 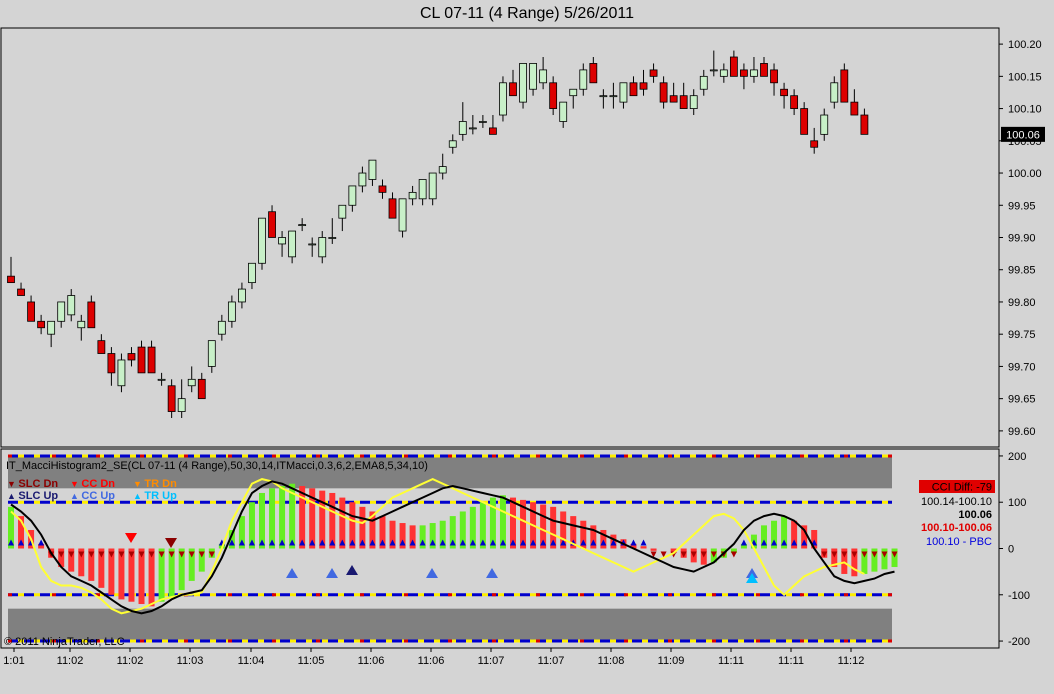 I want to click on time-tick-label: 11:06, so click(x=371, y=661).